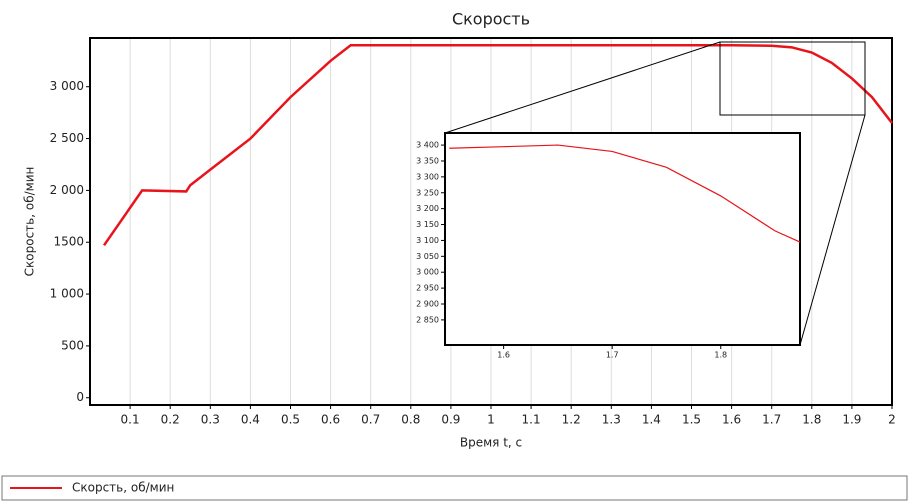 This screenshot has height=502, width=910. What do you see at coordinates (427, 256) in the screenshot?
I see `y-tick-label: 3 050` at bounding box center [427, 256].